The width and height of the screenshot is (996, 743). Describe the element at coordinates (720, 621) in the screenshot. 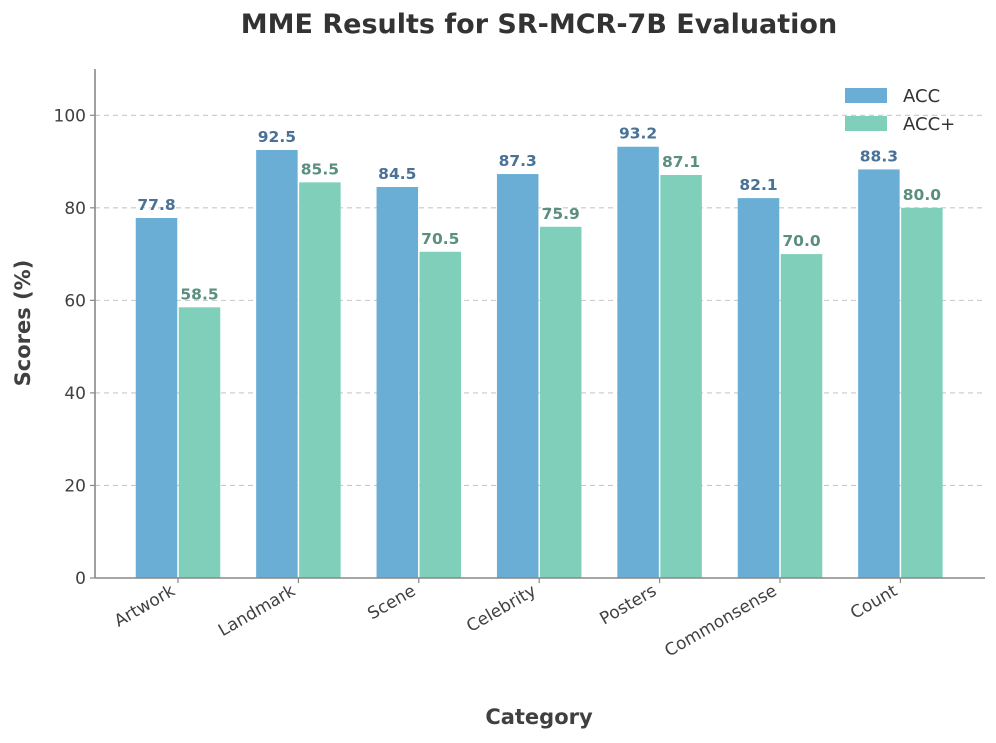

I see `x-tick-label-commonsense: Commonsense` at that location.